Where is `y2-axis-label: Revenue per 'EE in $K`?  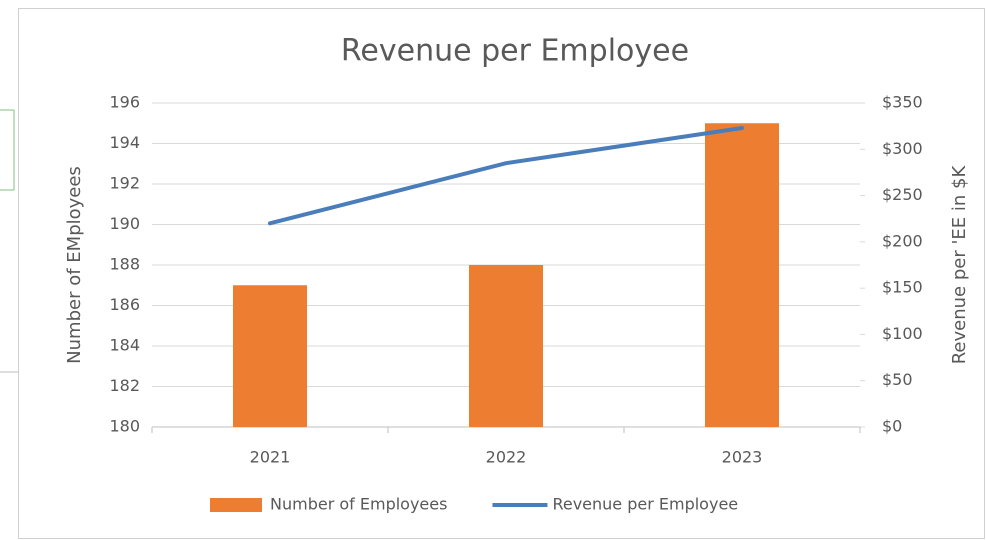
y2-axis-label: Revenue per 'EE in $K is located at coordinates (959, 265).